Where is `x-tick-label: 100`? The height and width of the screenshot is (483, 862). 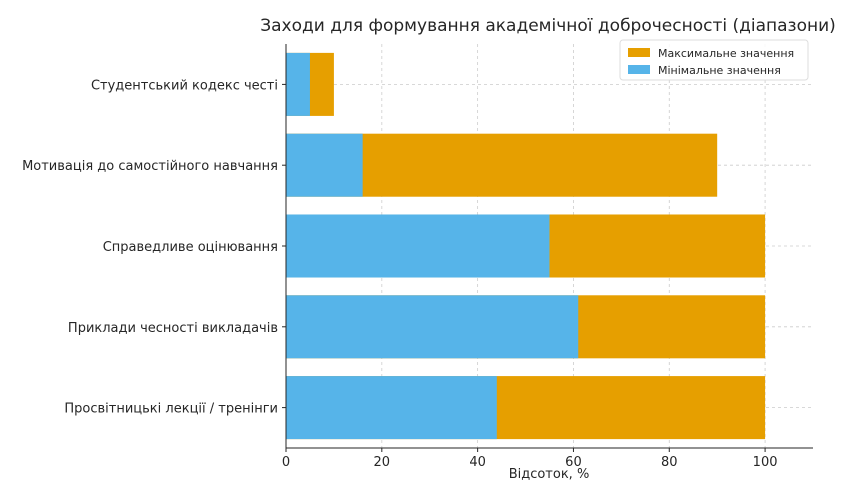 x-tick-label: 100 is located at coordinates (765, 462).